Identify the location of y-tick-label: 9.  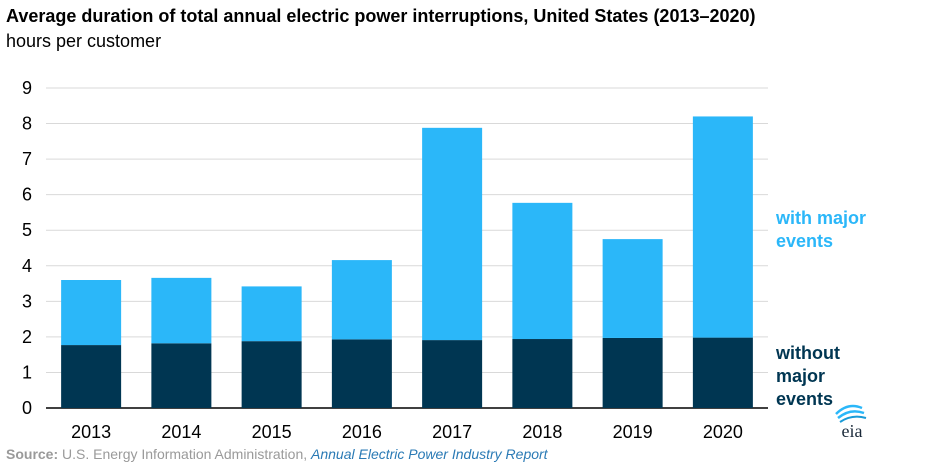
(27, 88).